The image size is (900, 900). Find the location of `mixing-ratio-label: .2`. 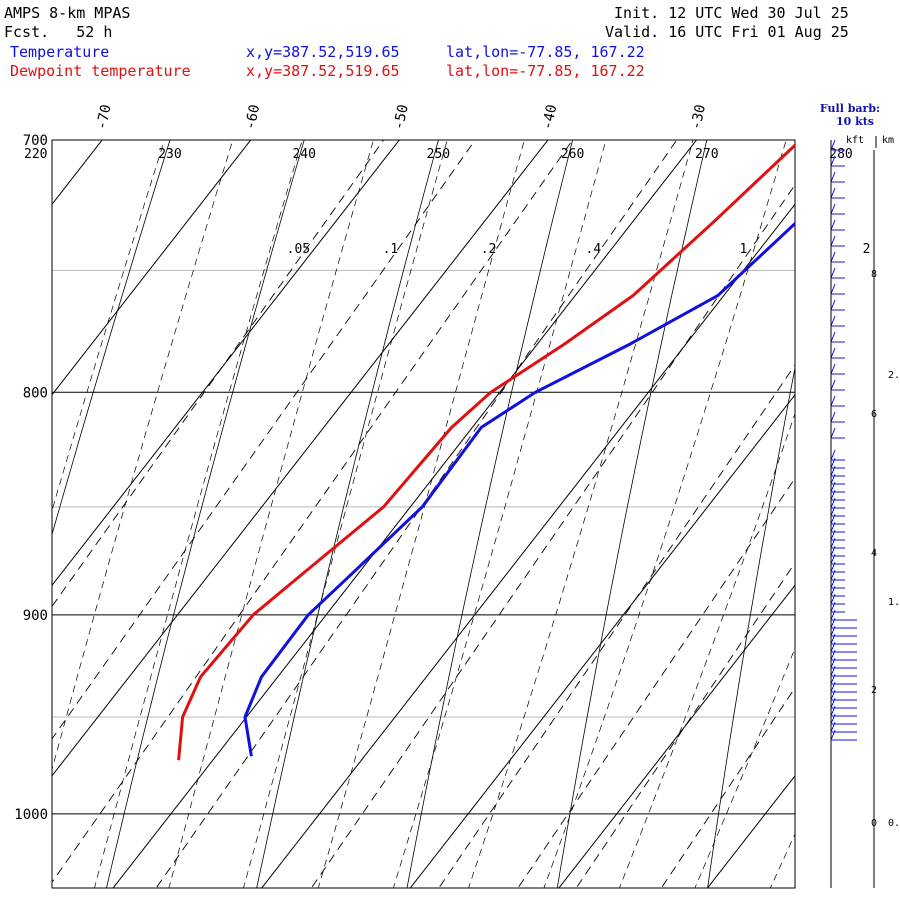

mixing-ratio-label: .2 is located at coordinates (489, 249).